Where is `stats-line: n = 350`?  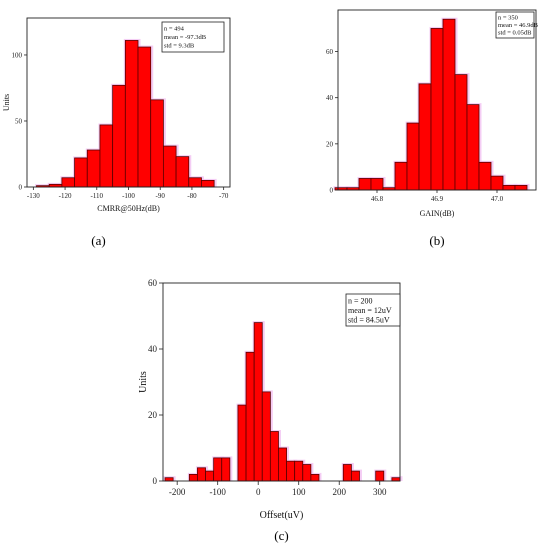 stats-line: n = 350 is located at coordinates (508, 18).